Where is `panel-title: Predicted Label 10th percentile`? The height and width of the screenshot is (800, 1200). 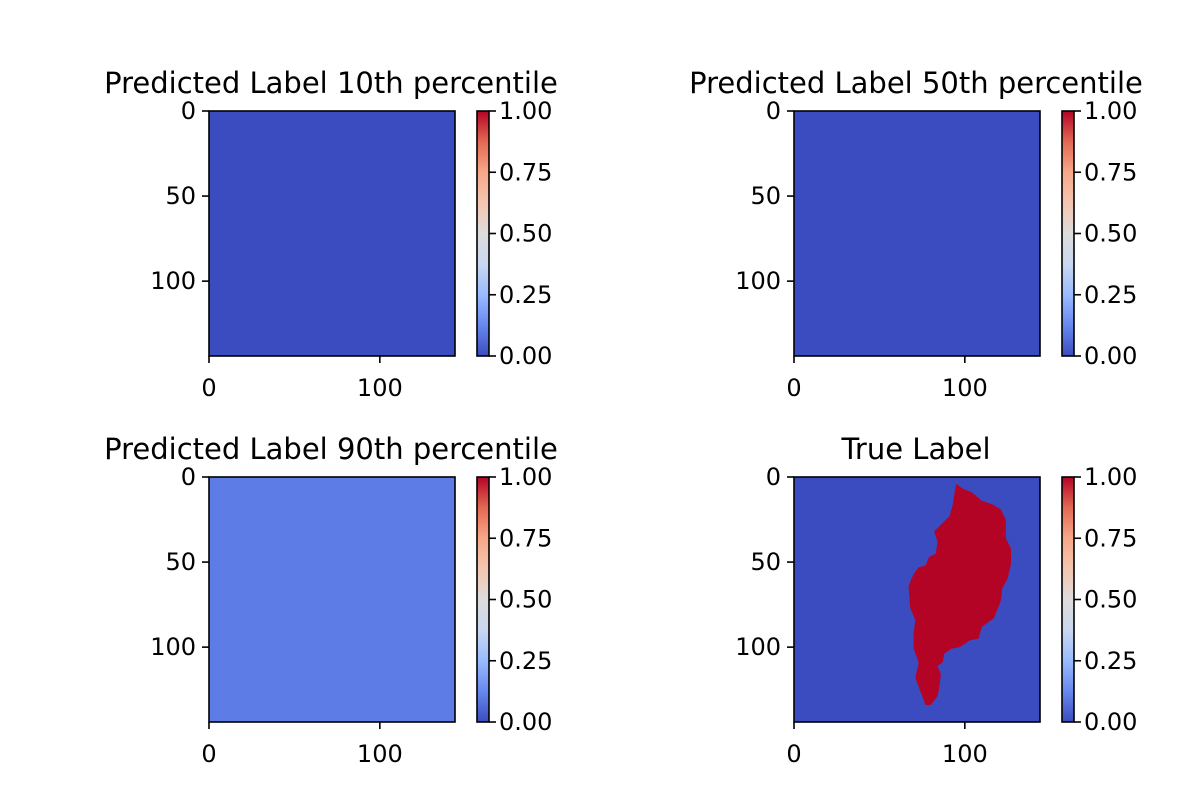
panel-title: Predicted Label 10th percentile is located at coordinates (331, 83).